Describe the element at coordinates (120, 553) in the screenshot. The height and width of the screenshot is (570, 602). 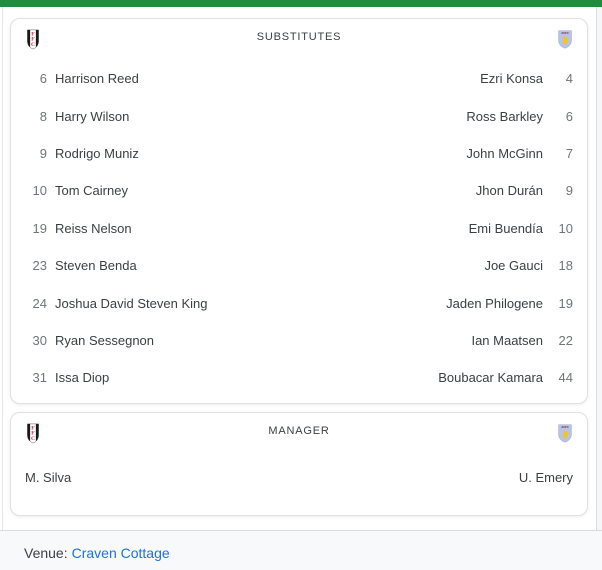
I see `venue-link: Craven Cottage` at that location.